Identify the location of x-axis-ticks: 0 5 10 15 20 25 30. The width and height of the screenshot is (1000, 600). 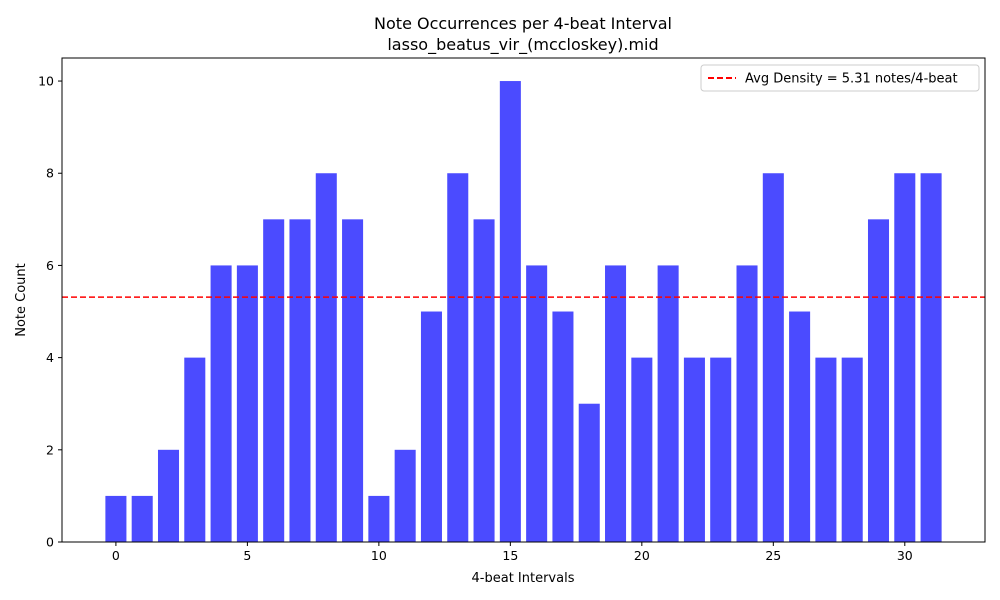
(512, 552).